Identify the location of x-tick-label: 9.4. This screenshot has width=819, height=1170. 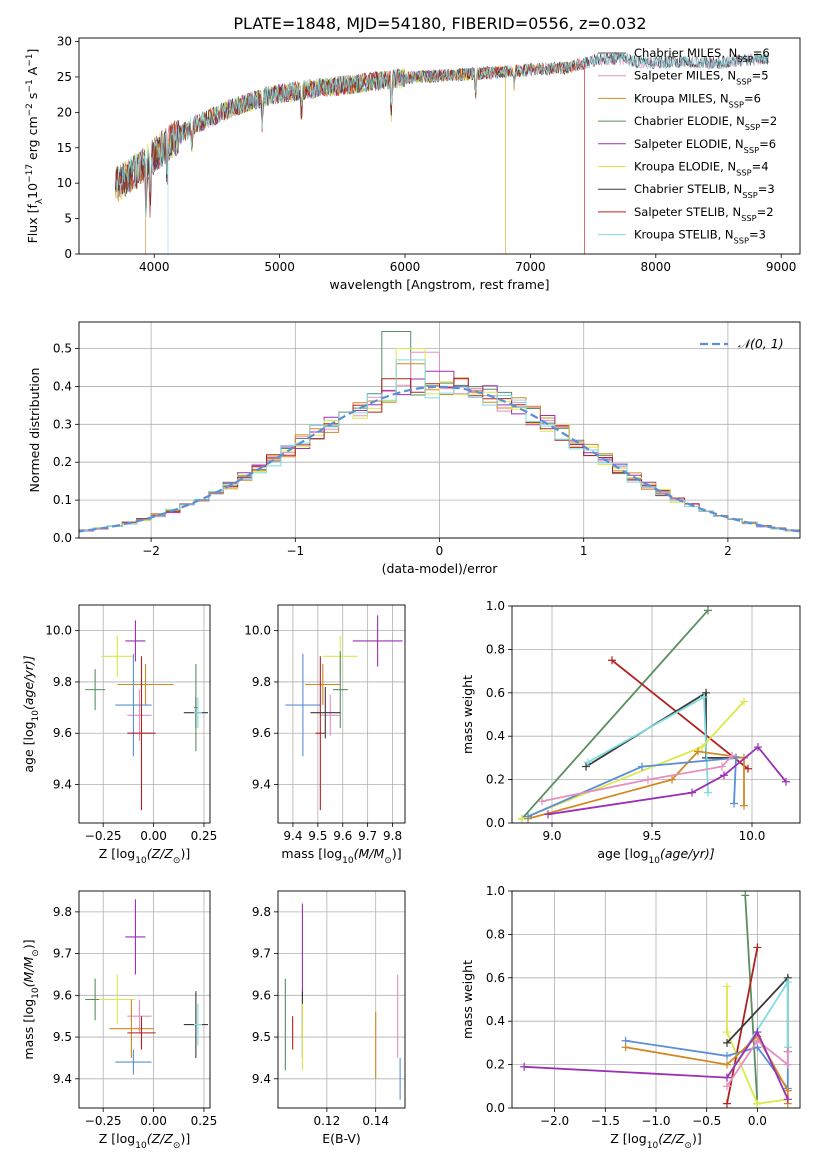
(292, 836).